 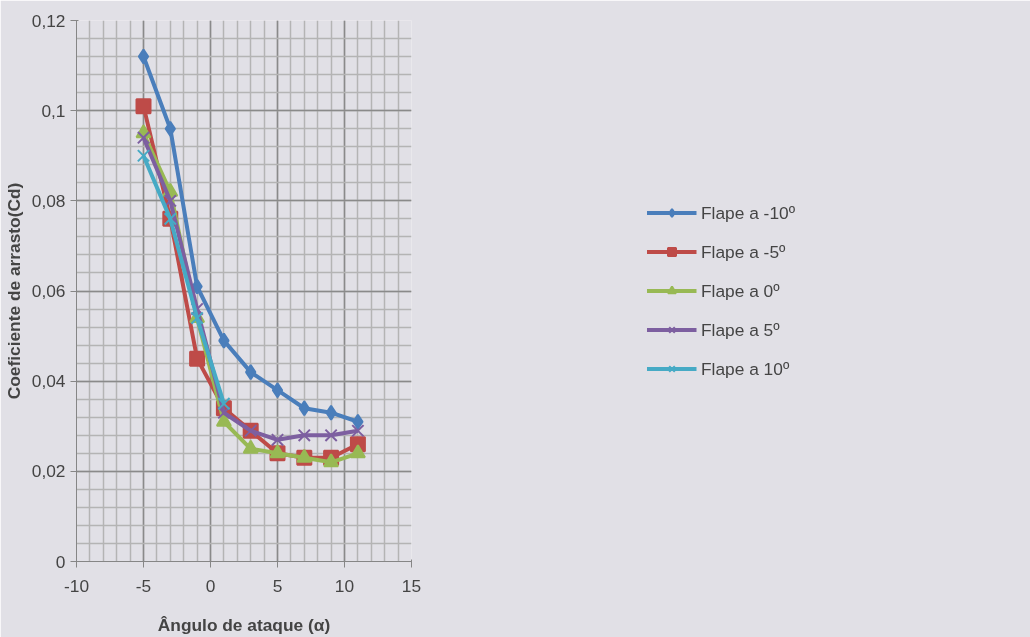 What do you see at coordinates (344, 585) in the screenshot?
I see `x-tick-label: 10` at bounding box center [344, 585].